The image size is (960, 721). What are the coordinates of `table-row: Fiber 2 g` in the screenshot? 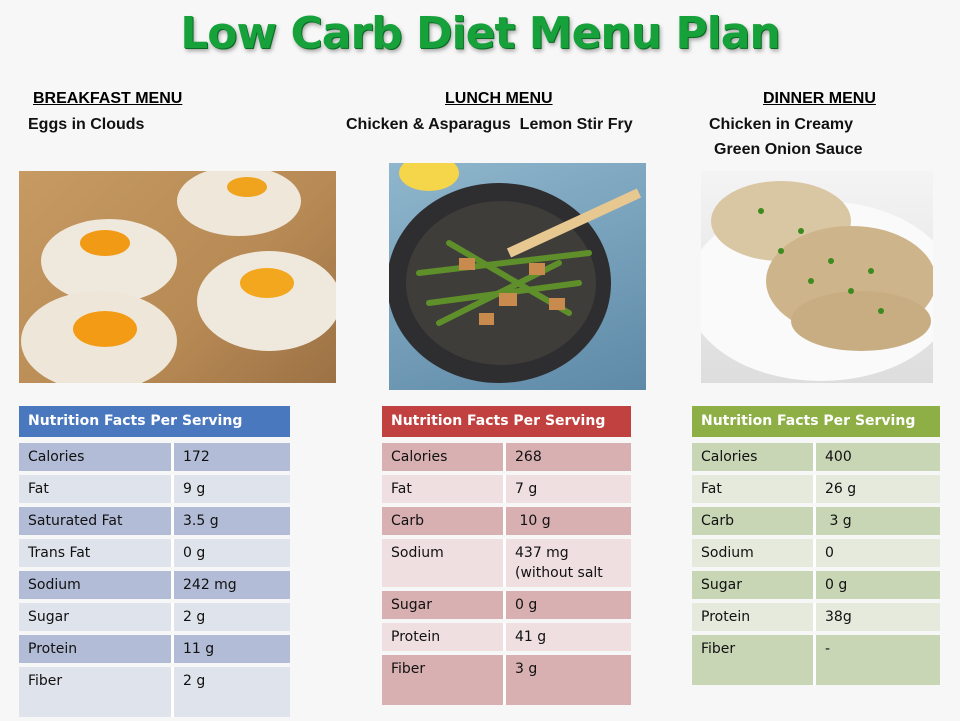 It's located at (154, 692).